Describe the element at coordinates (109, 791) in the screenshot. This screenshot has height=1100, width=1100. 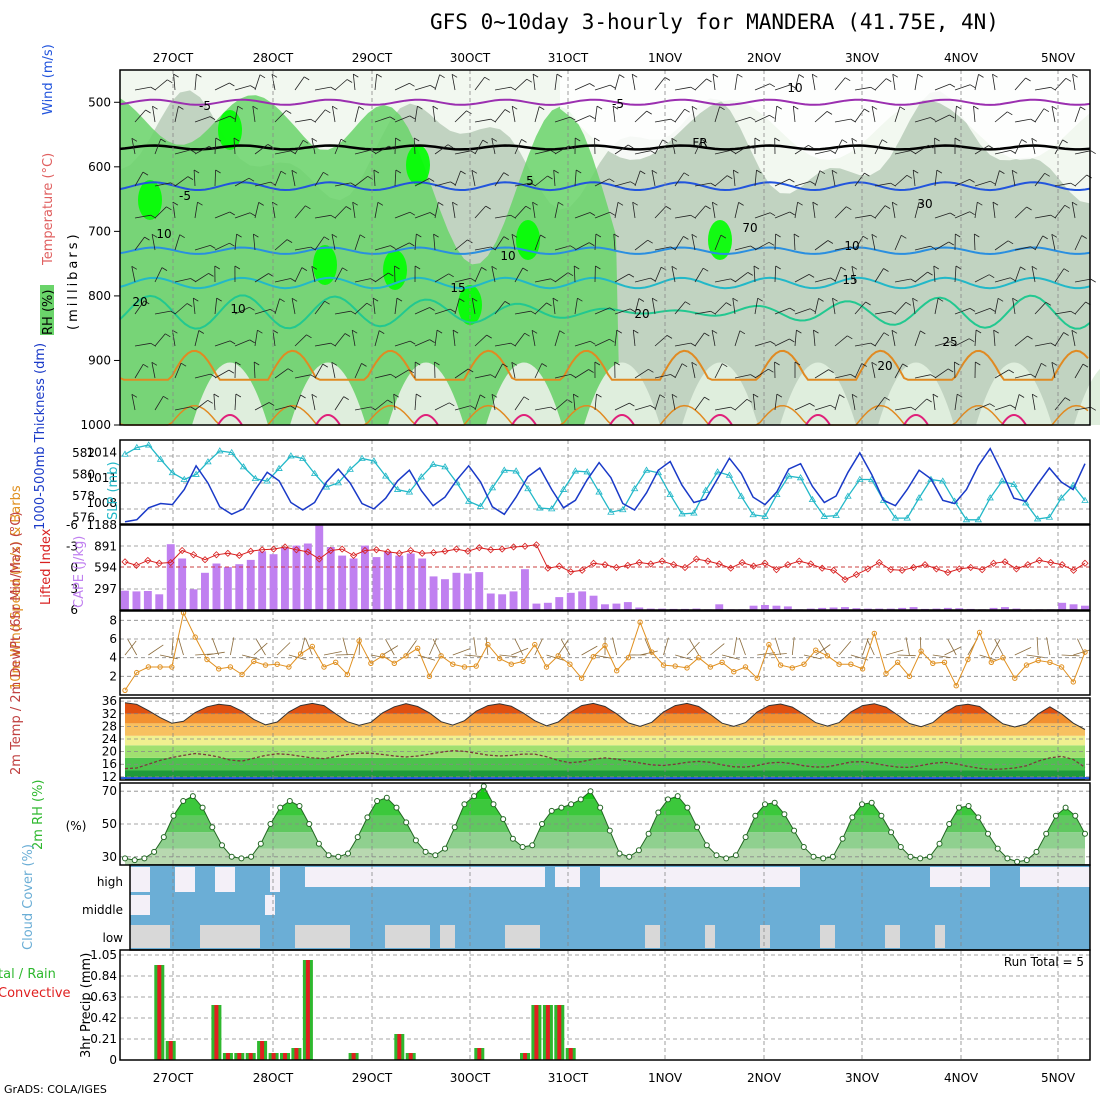
I see `rh-tick-label: 70` at that location.